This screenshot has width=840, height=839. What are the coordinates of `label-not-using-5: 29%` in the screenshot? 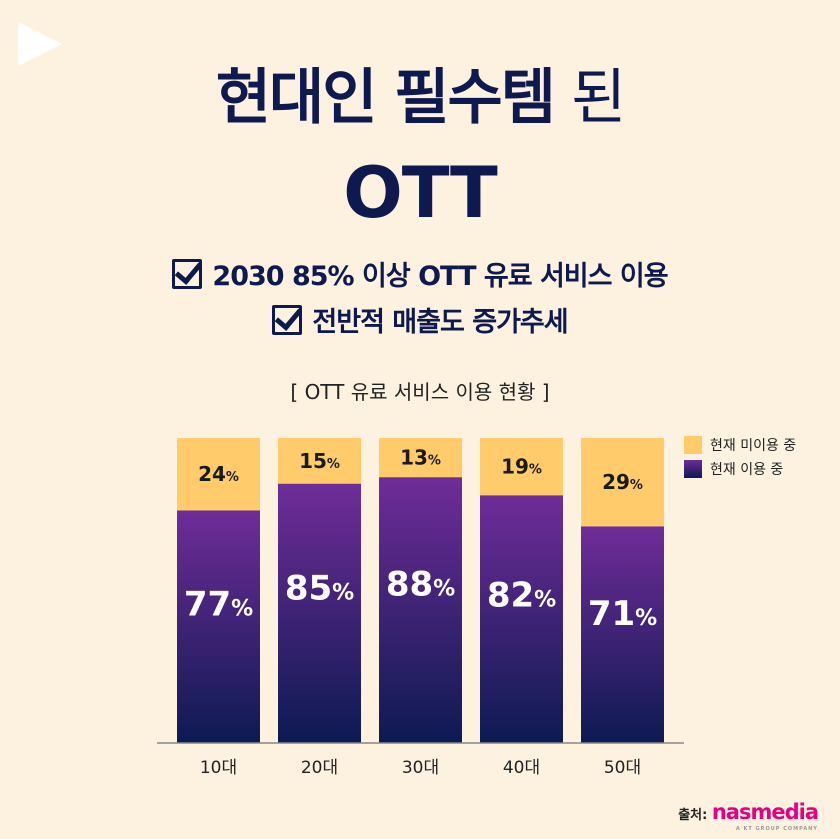 It's located at (622, 482).